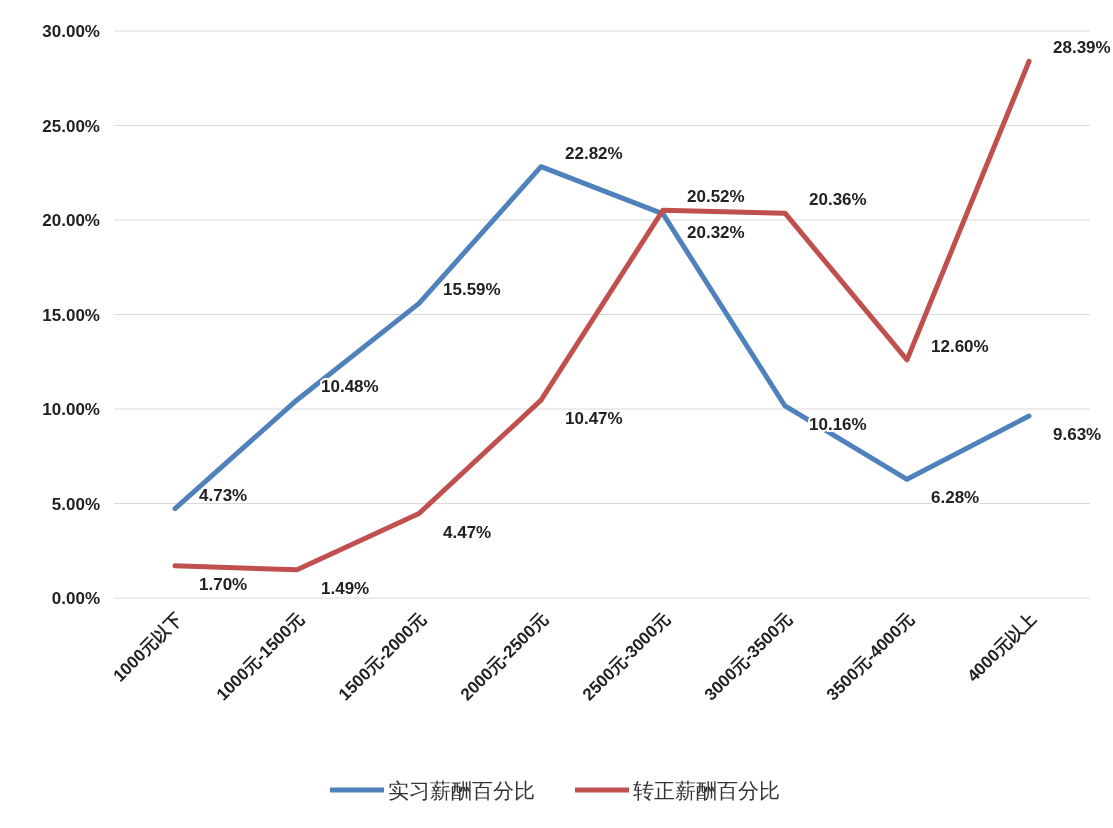 The image size is (1113, 828). I want to click on data-label: 4.73%, so click(223, 495).